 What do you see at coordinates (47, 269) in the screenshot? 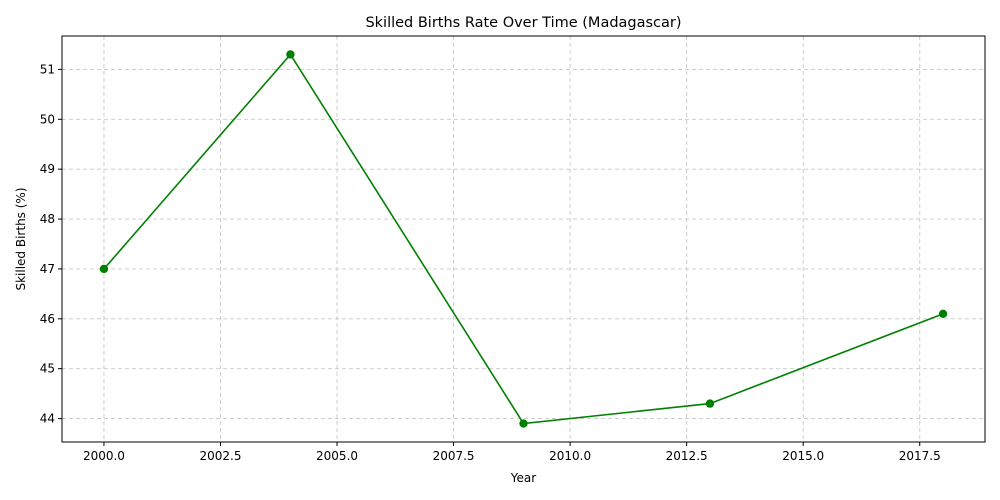
I see `y-tick-label: 47` at bounding box center [47, 269].